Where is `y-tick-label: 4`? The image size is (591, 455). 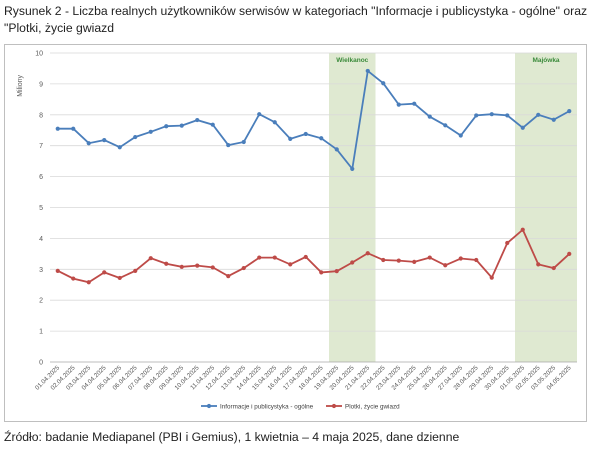
y-tick-label: 4 is located at coordinates (41, 239).